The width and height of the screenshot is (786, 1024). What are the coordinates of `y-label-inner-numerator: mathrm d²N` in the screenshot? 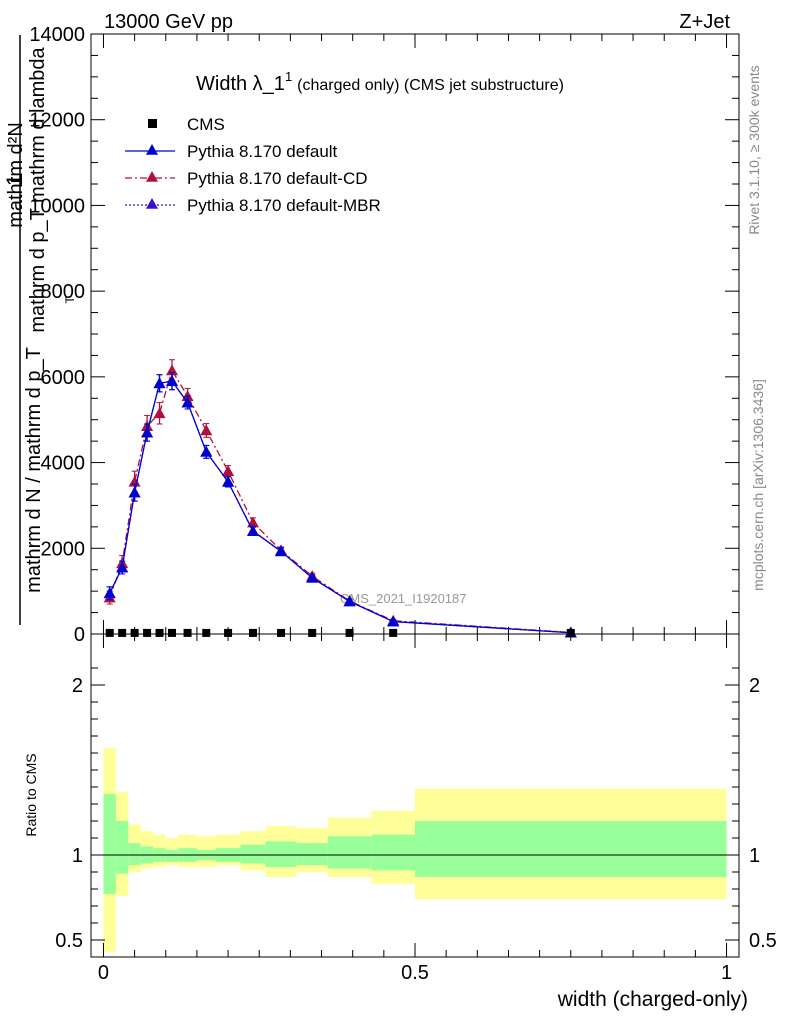 It's located at (16, 175).